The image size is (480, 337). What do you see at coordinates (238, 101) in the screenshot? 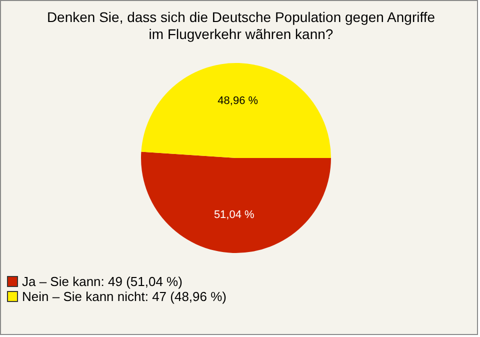
I see `data-label: 48,96 %` at bounding box center [238, 101].